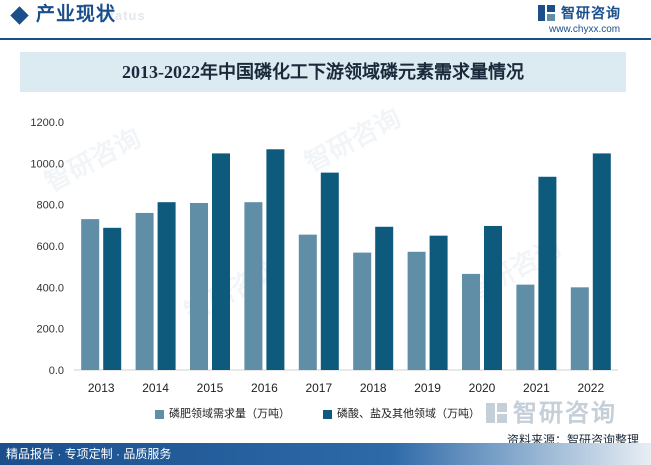 The height and width of the screenshot is (465, 651). Describe the element at coordinates (438, 302) in the screenshot. I see `bar-acid-2019` at that location.